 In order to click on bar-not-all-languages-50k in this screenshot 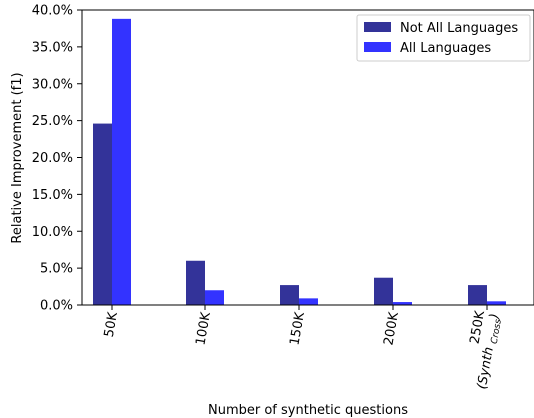, I will do `click(102, 214)`.